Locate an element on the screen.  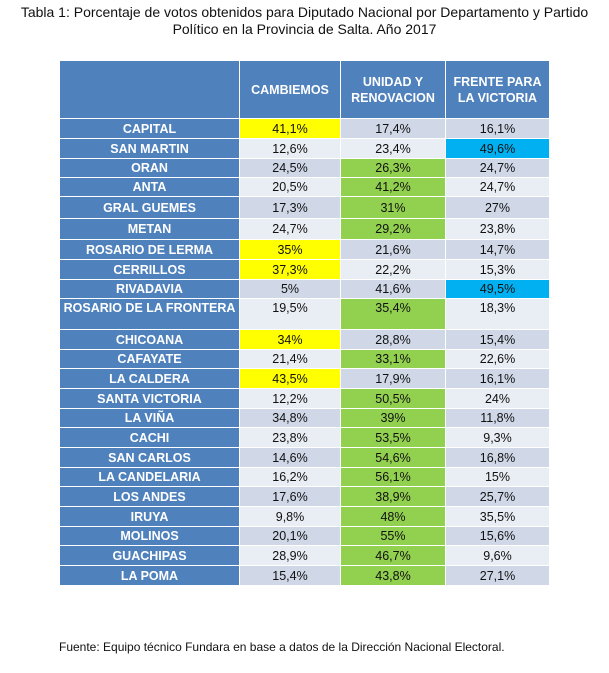
unidad-renovacion-cell: 48% is located at coordinates (393, 516).